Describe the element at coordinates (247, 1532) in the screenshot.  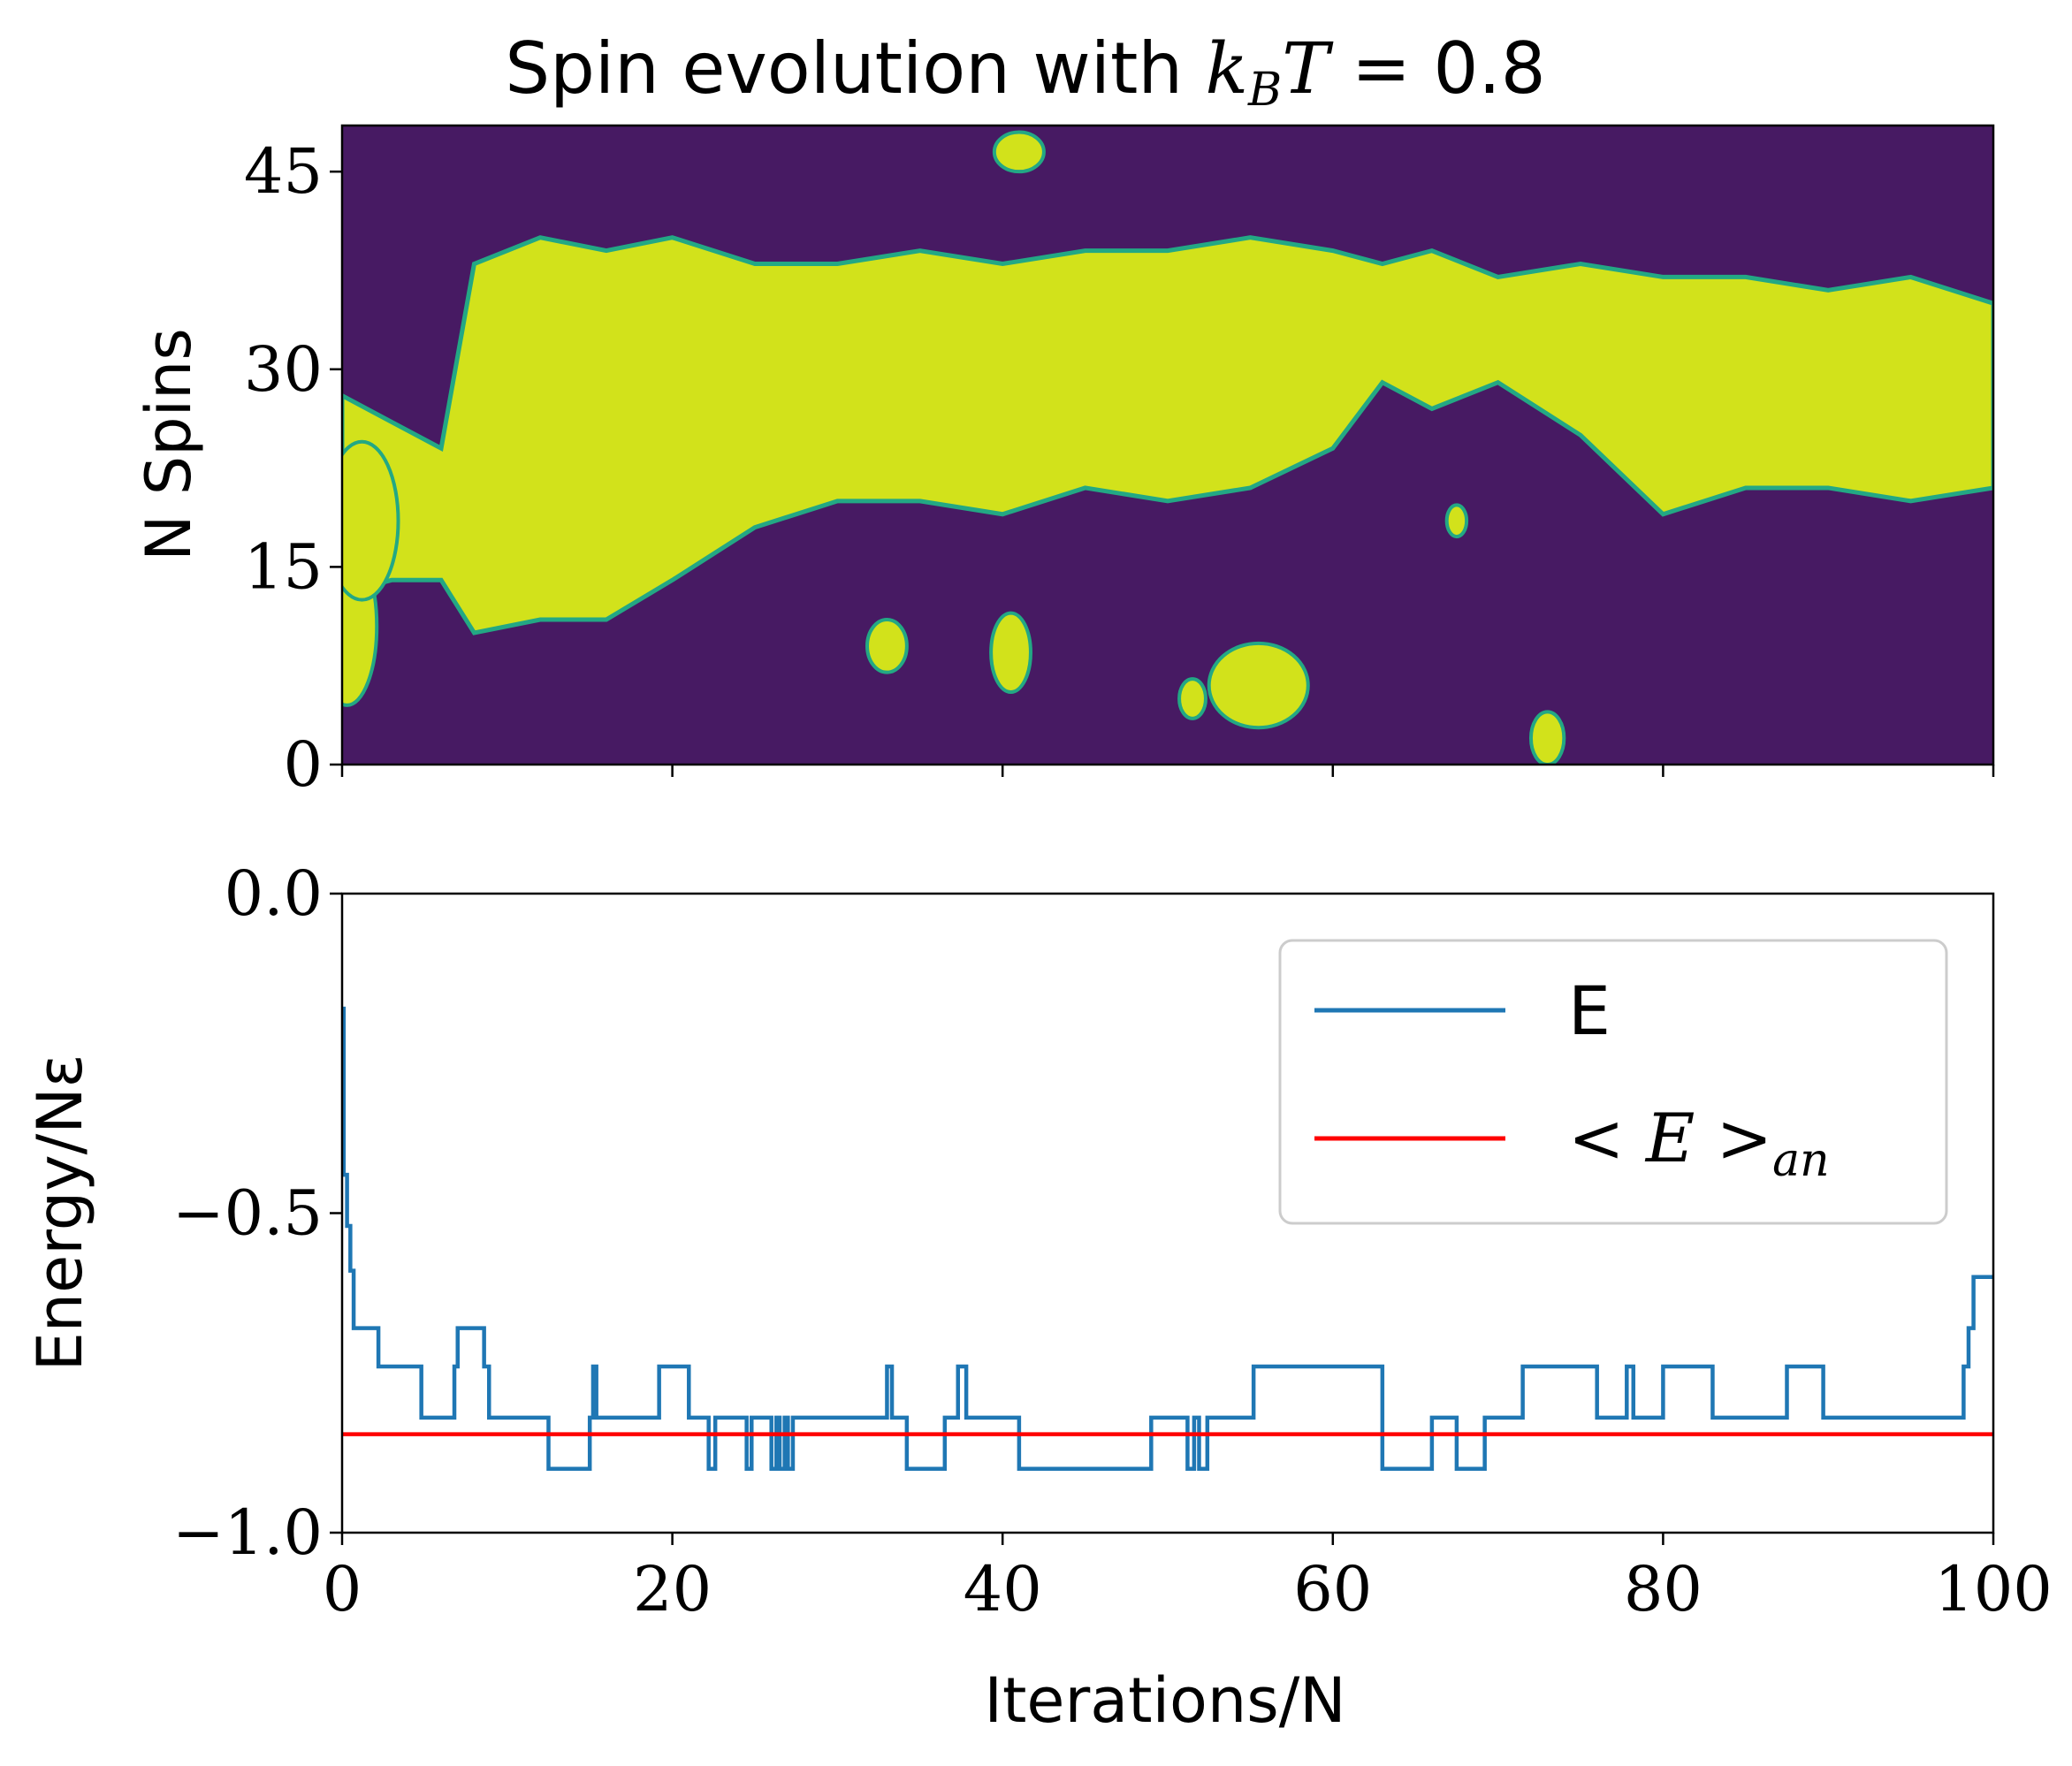
I see `energy-y-tick-label: −1.0` at that location.